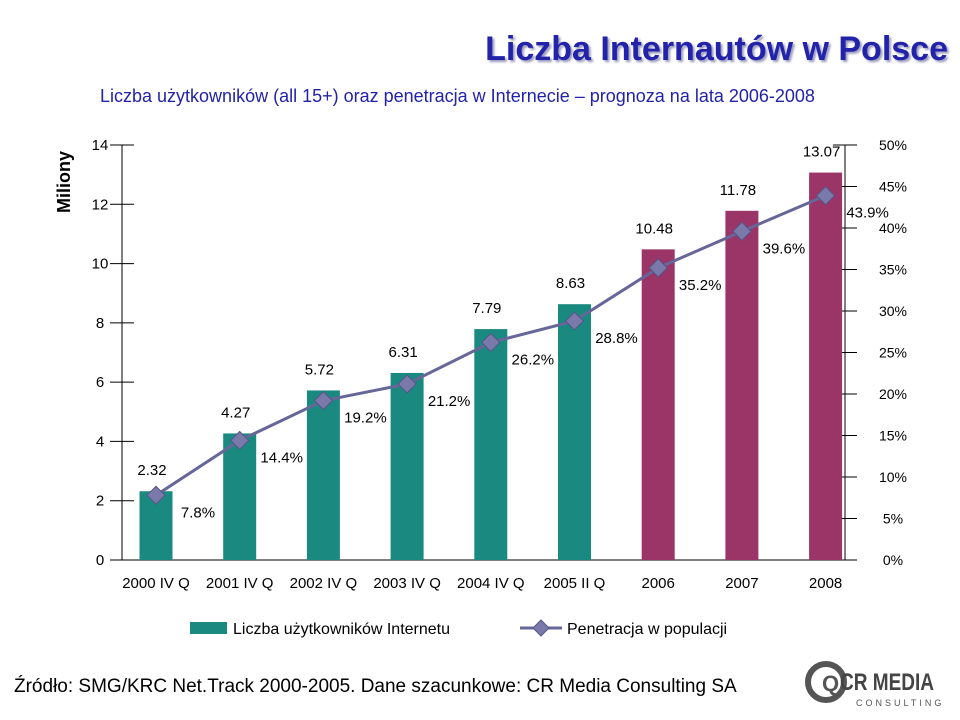 Image resolution: width=960 pixels, height=720 pixels. Describe the element at coordinates (100, 382) in the screenshot. I see `y-left-tick-label: 6` at that location.